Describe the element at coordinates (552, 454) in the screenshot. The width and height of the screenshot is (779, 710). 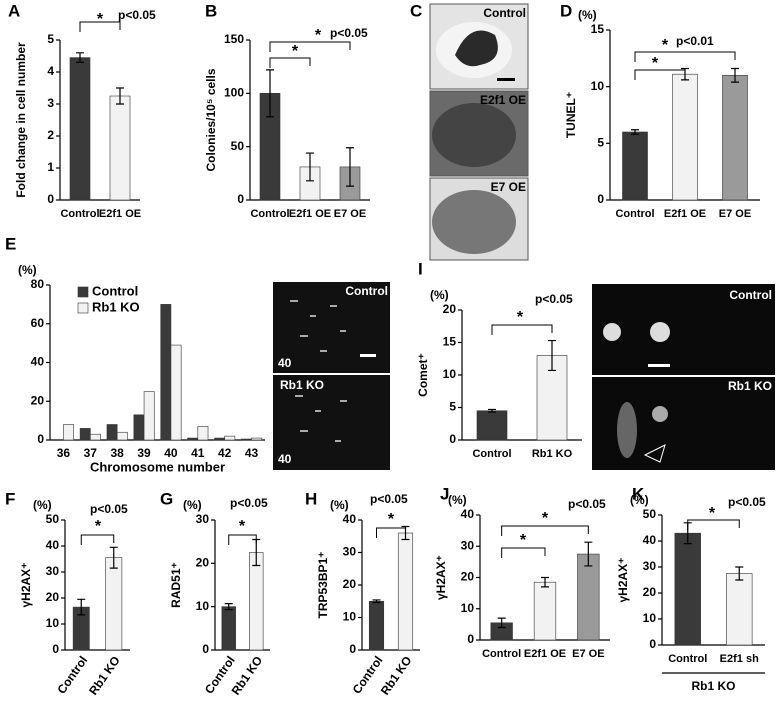
I see `x-tick-label: Rb1 KO` at that location.